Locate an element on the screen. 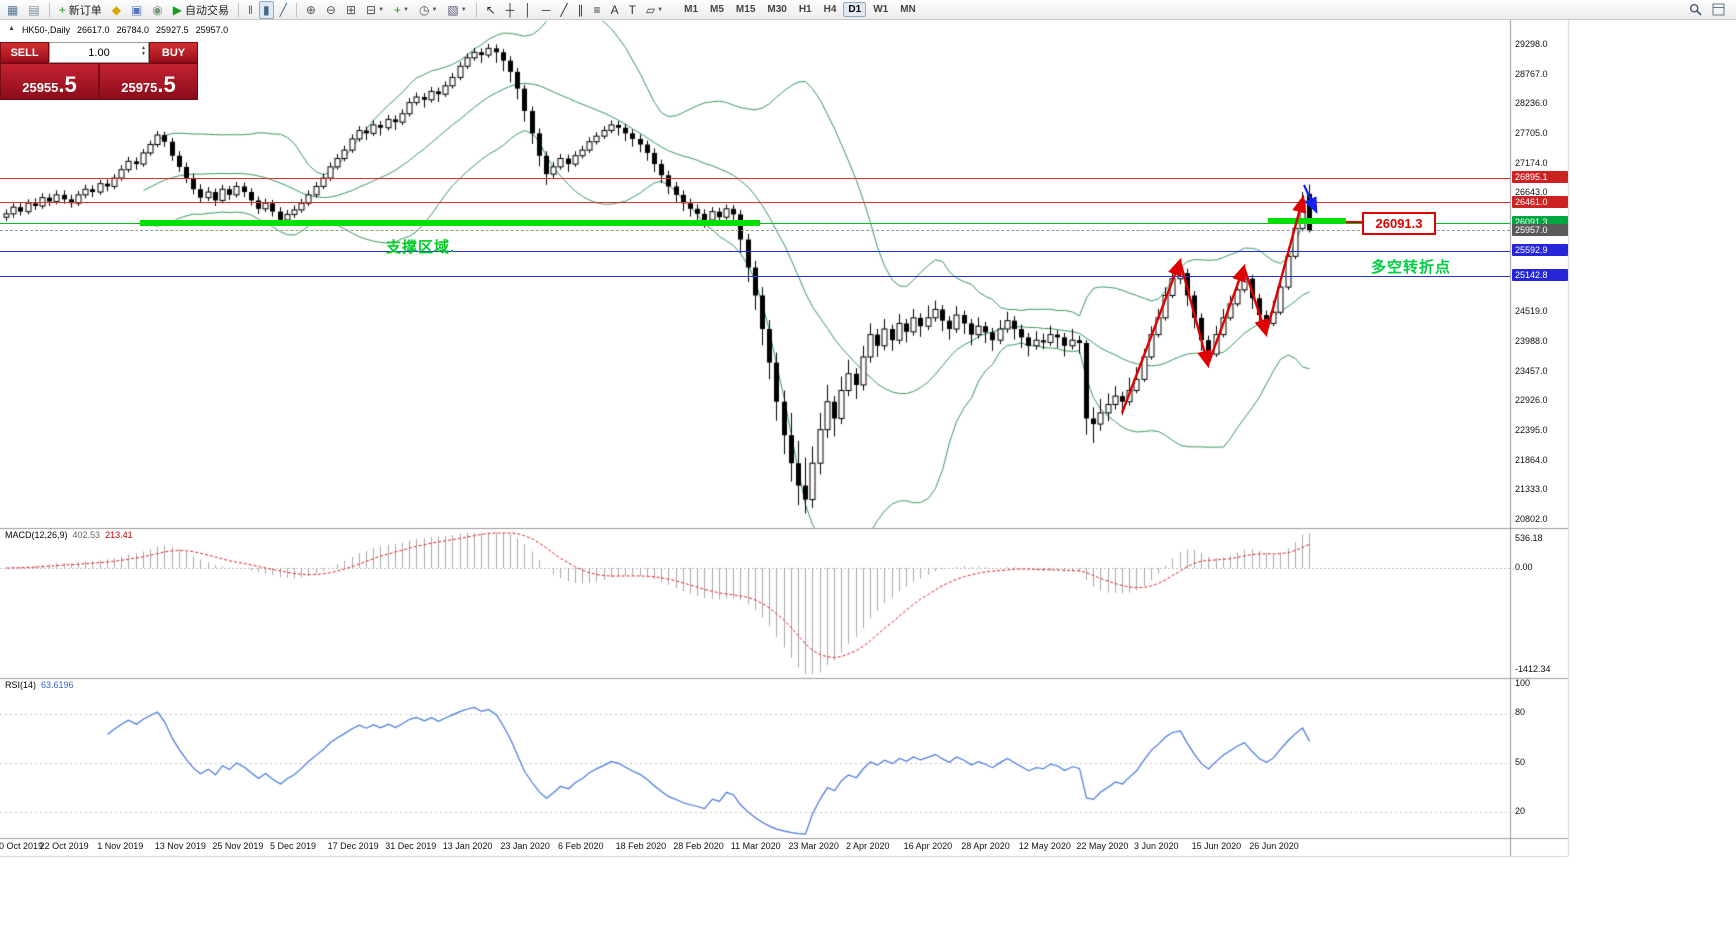 The image size is (1736, 947). date-axis-label: 17 Dec 2019 is located at coordinates (353, 846).